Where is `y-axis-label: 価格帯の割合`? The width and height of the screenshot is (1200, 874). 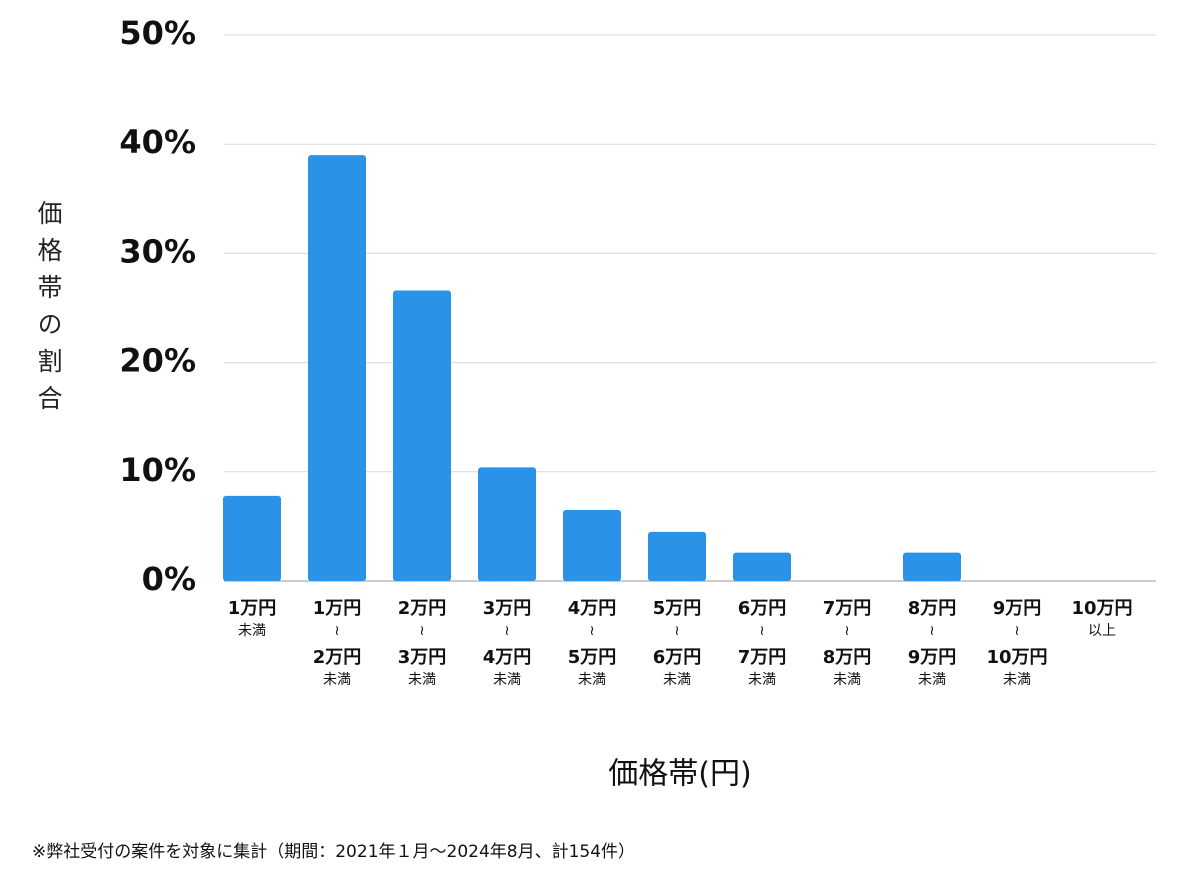 y-axis-label: 価格帯の割合 is located at coordinates (48, 311).